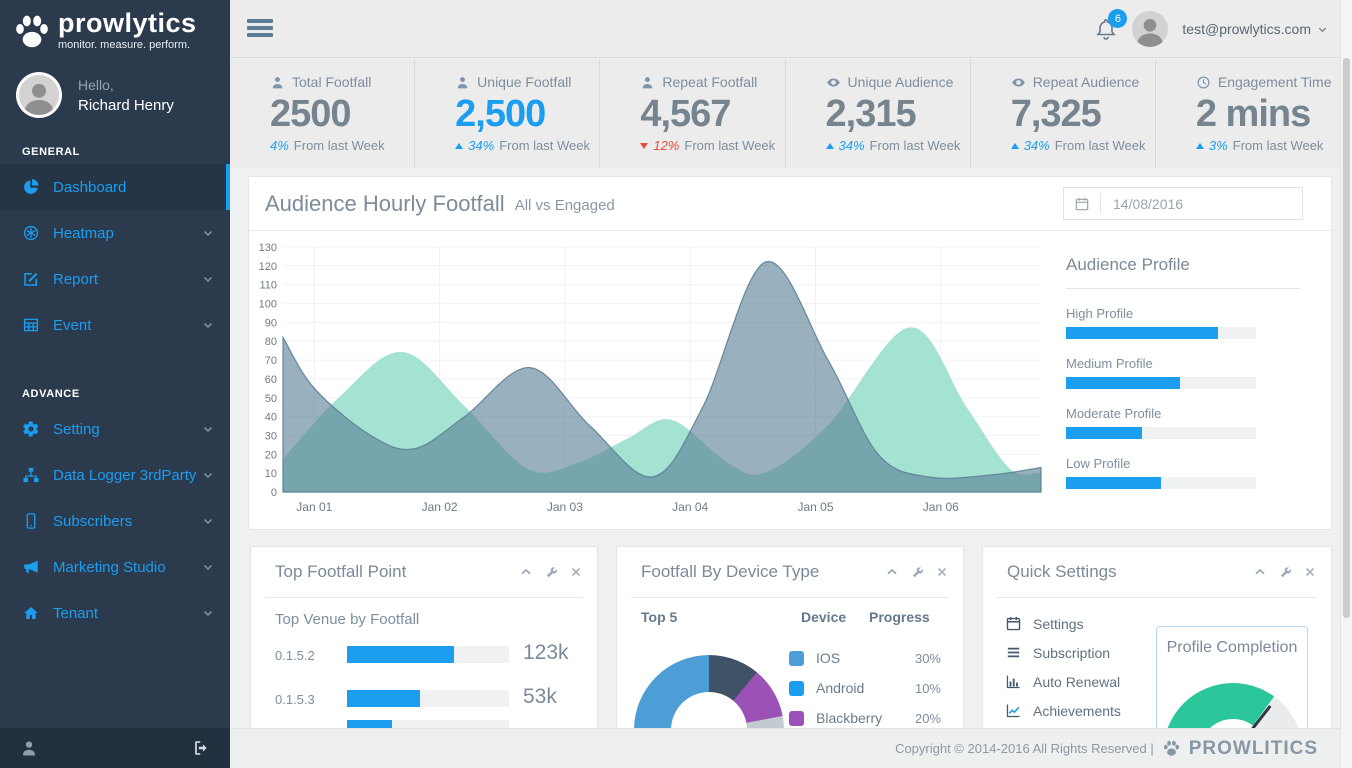 This screenshot has width=1352, height=768. Describe the element at coordinates (115, 233) in the screenshot. I see `sidebar-item-heatmap: Heatmap` at that location.